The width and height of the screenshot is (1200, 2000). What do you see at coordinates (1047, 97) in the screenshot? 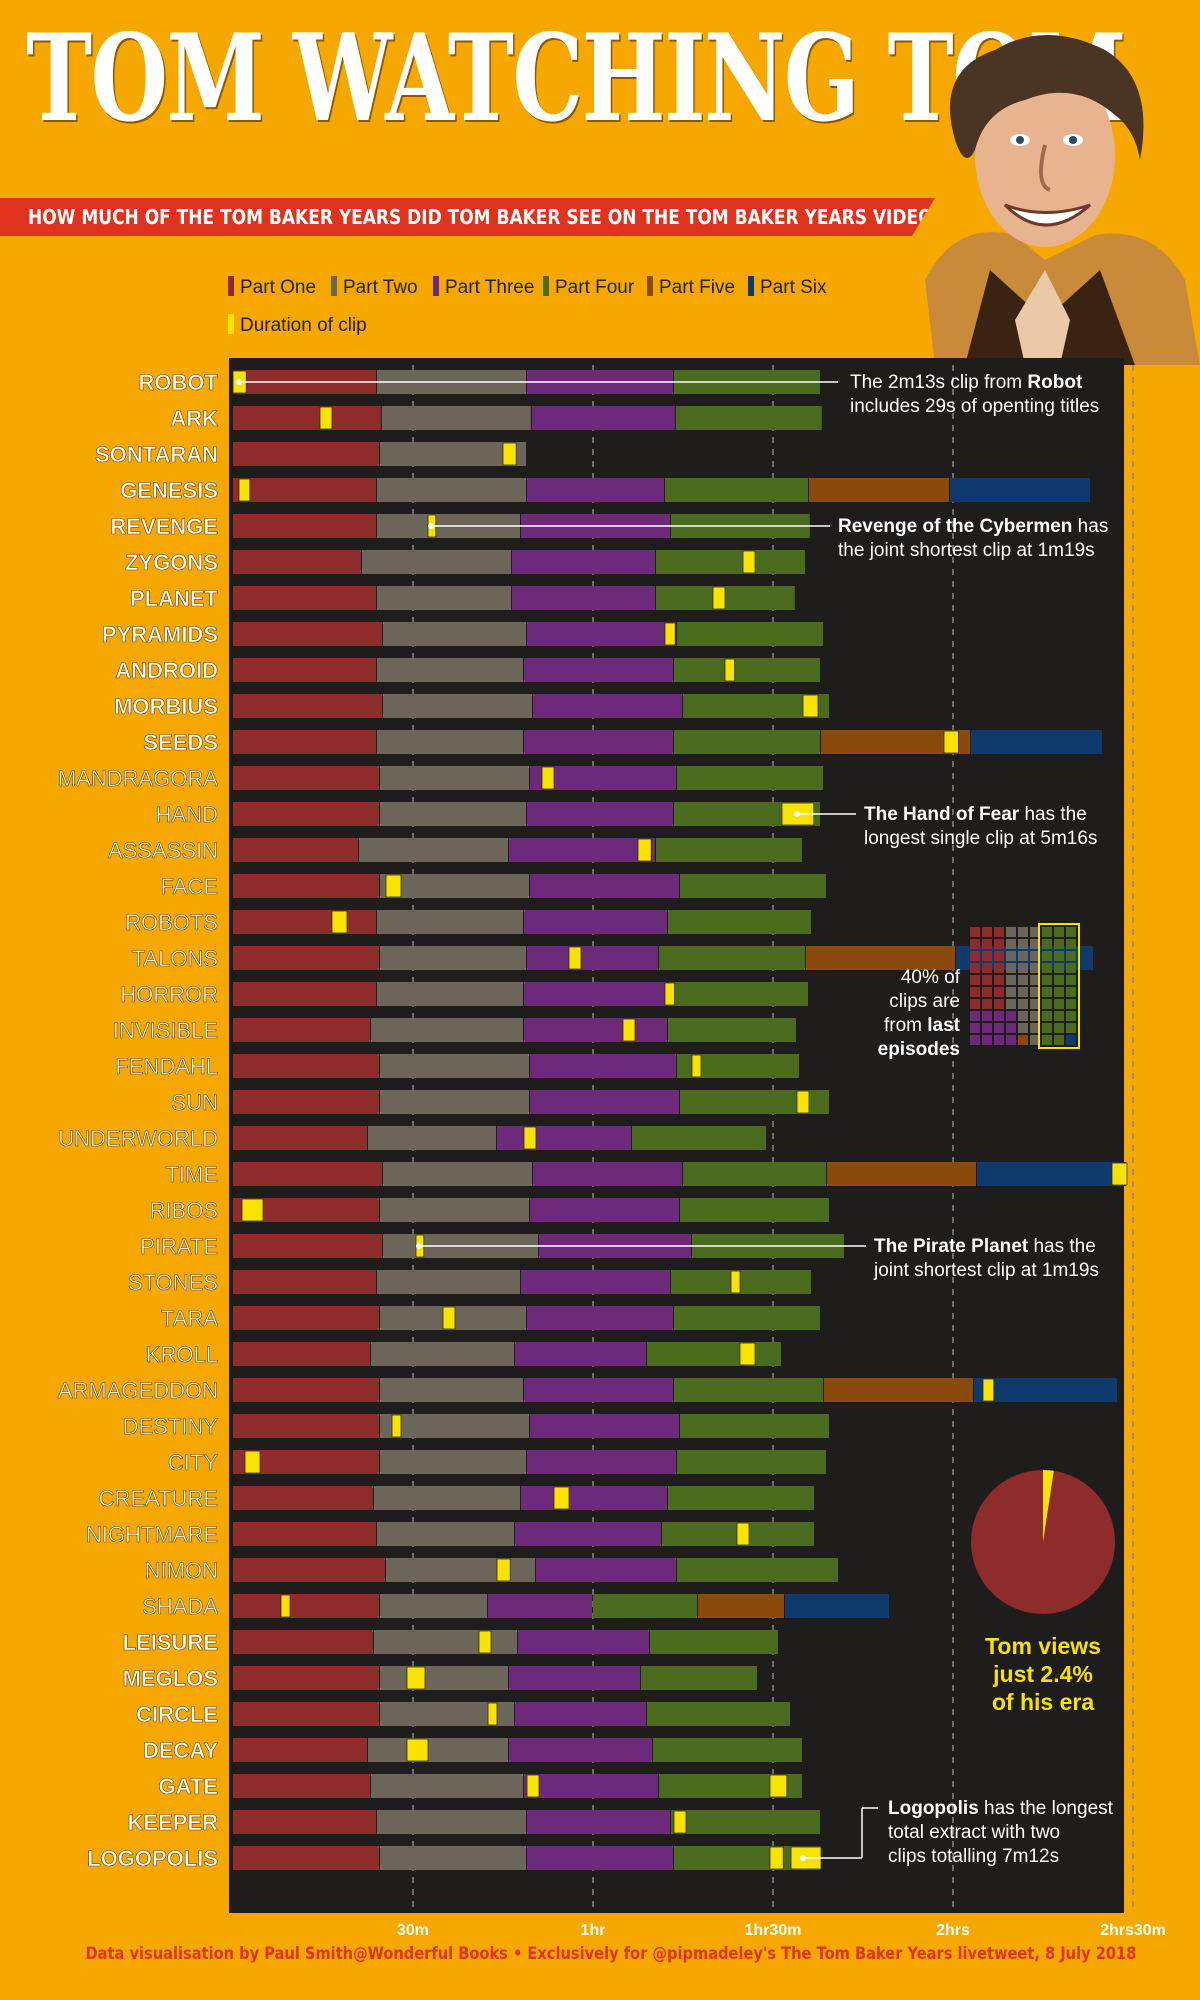
I see `hair-shape` at bounding box center [1047, 97].